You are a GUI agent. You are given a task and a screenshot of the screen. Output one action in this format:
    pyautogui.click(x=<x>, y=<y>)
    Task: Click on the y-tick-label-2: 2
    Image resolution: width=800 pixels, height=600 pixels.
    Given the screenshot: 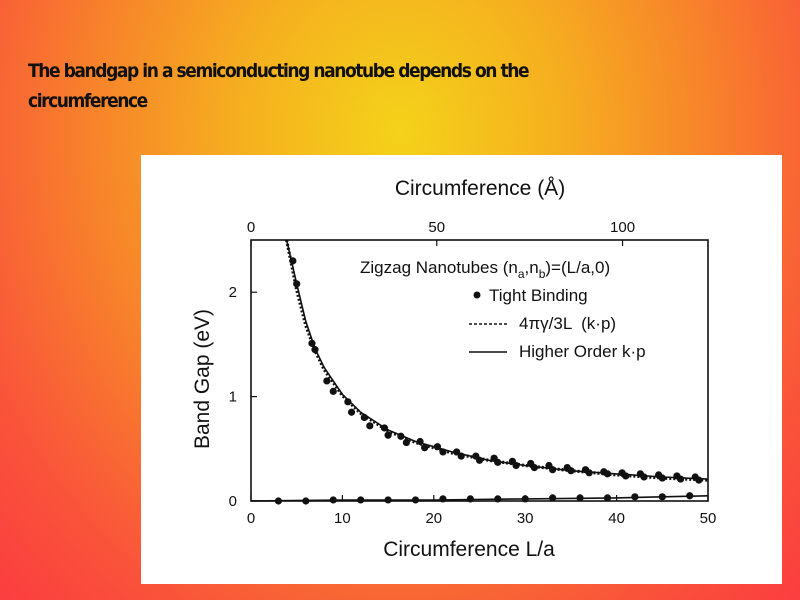 What is the action you would take?
    pyautogui.click(x=233, y=292)
    